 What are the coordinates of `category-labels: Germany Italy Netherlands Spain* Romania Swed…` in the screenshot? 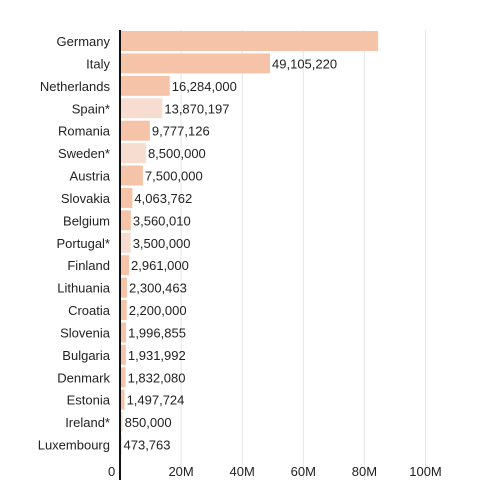 It's located at (74, 243).